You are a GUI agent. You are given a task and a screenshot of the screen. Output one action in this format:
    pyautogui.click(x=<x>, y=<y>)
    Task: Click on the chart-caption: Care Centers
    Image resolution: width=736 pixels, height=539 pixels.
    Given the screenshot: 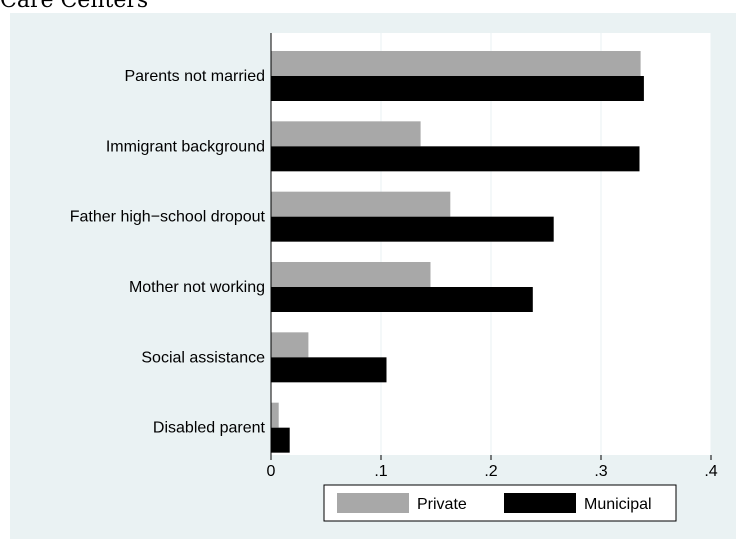 What is the action you would take?
    pyautogui.click(x=74, y=6)
    